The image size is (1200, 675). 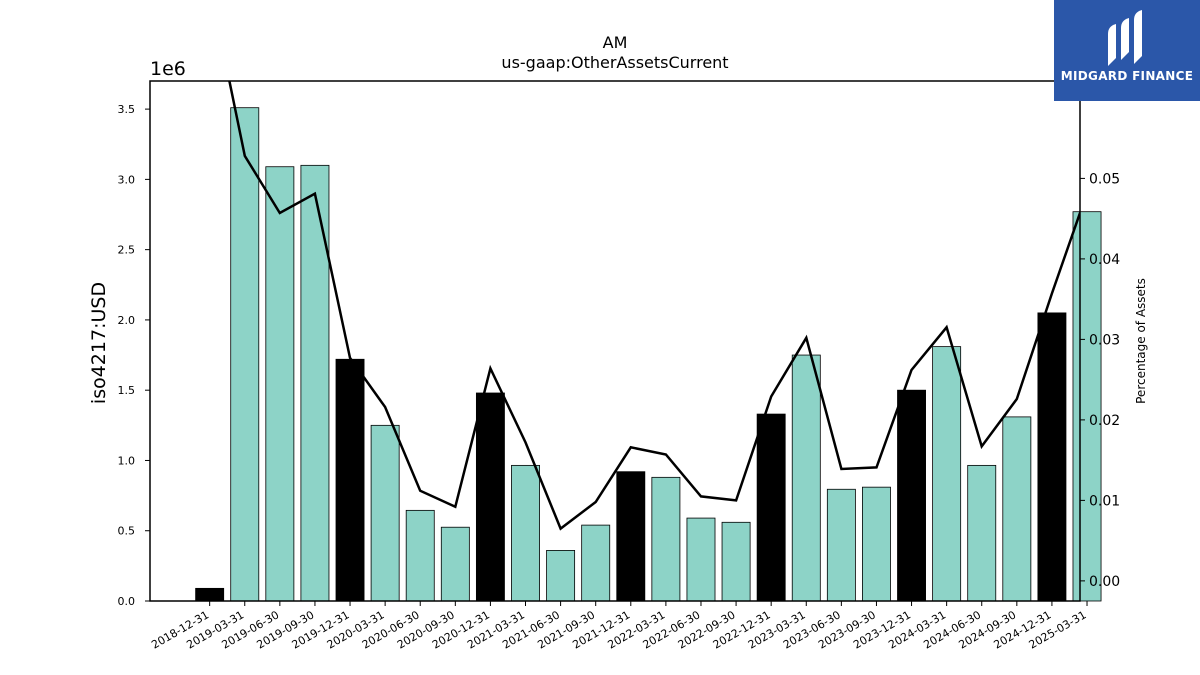 I want to click on chart-subtitle: us-gaap:OtherAssetsCurrent, so click(x=614, y=62).